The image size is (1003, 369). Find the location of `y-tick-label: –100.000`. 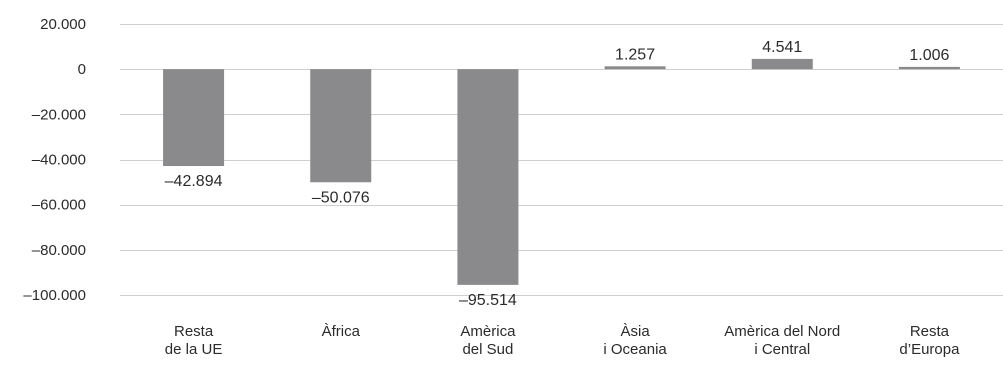

y-tick-label: –100.000 is located at coordinates (54, 295).